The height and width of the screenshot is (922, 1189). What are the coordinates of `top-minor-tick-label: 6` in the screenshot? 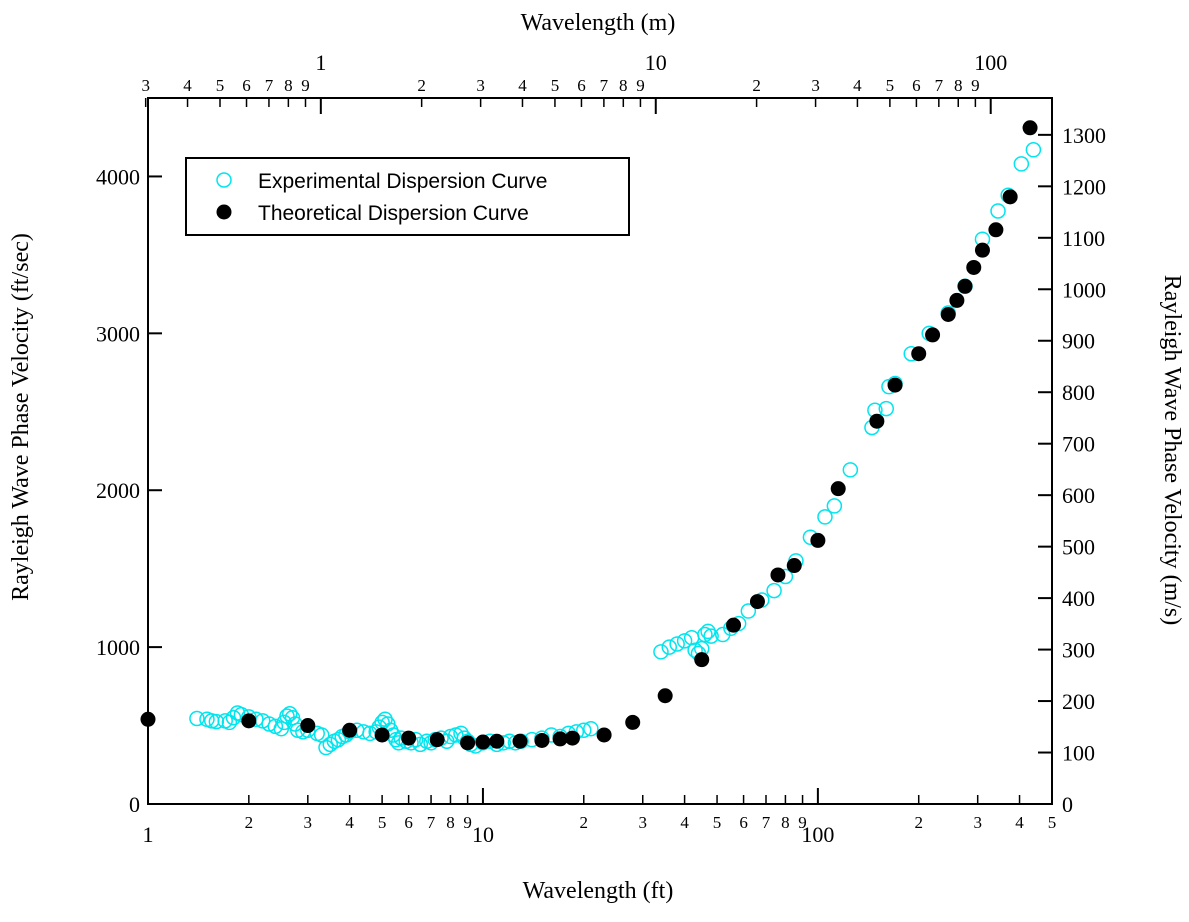 It's located at (916, 85).